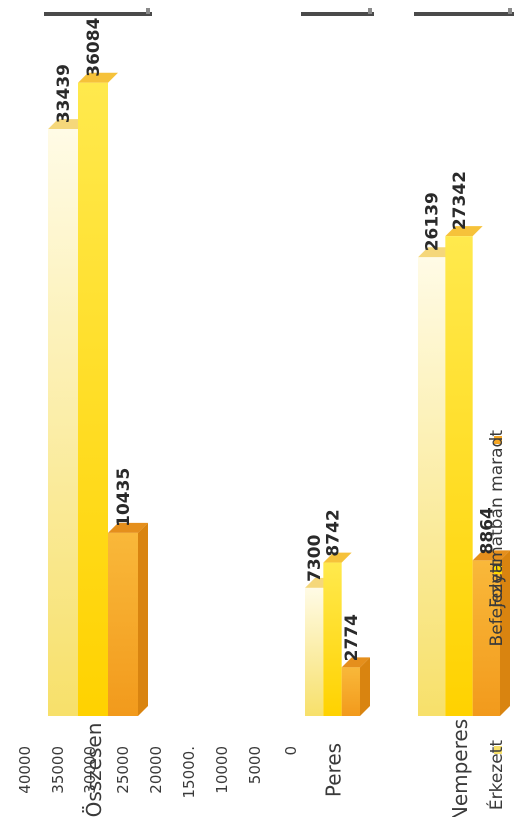 The width and height of the screenshot is (520, 817). I want to click on value-label: 26139, so click(433, 221).